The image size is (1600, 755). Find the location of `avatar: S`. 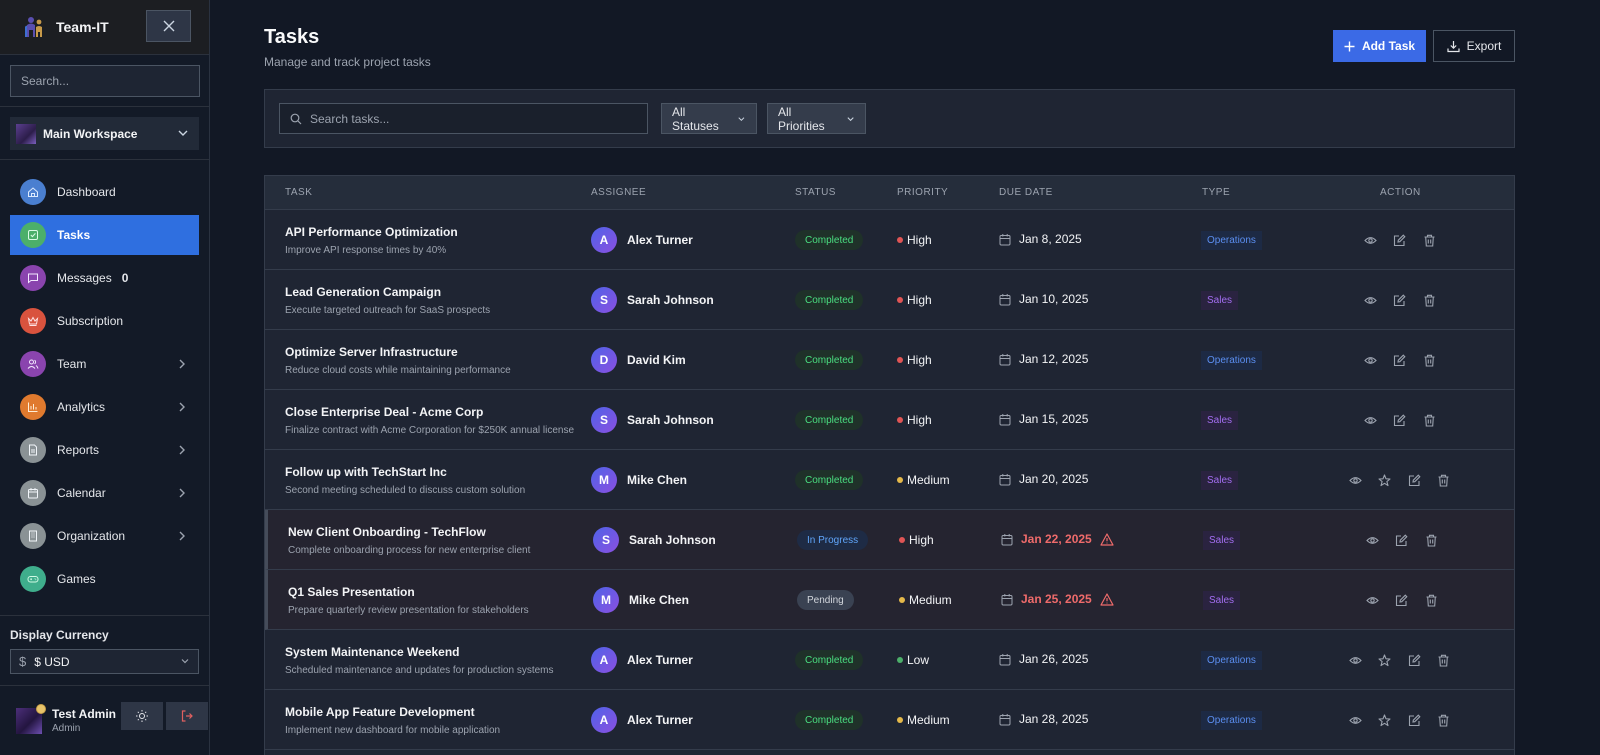

avatar: S is located at coordinates (604, 420).